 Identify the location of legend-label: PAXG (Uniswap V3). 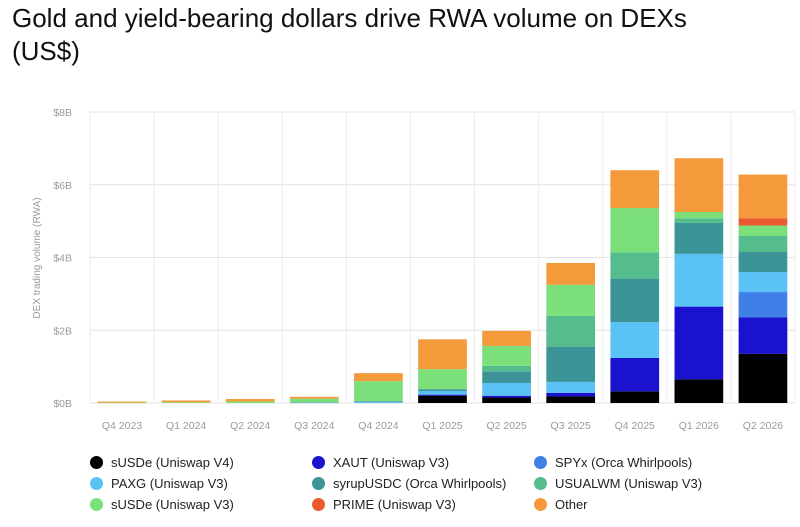
(169, 483).